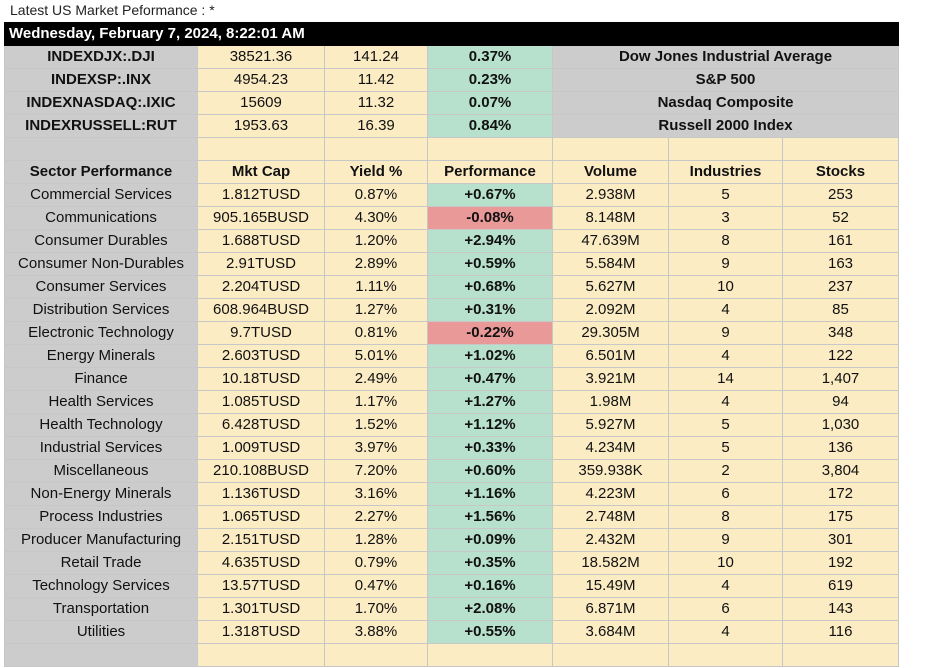 The image size is (938, 668). Describe the element at coordinates (376, 195) in the screenshot. I see `sector-yield: 0.87%` at that location.